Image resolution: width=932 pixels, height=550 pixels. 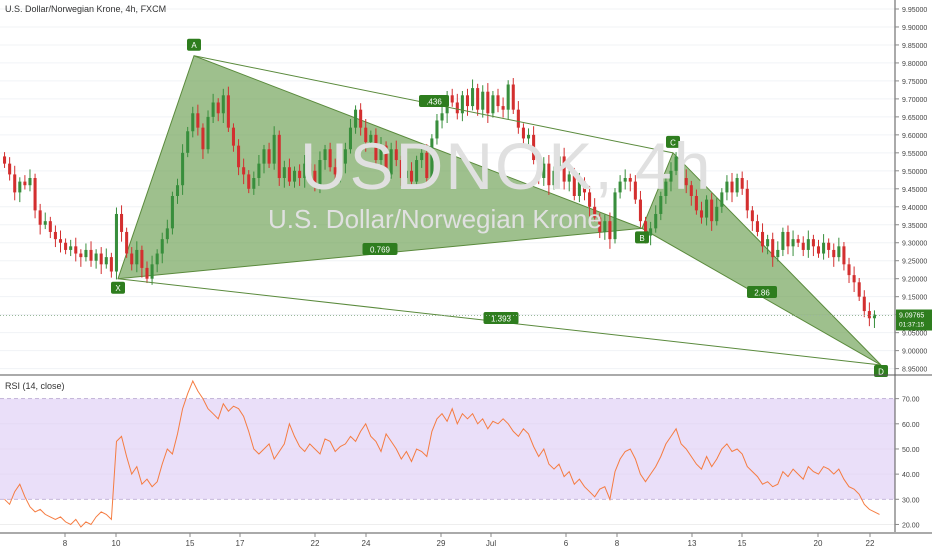 What do you see at coordinates (870, 543) in the screenshot?
I see `time-tick-label: 22` at bounding box center [870, 543].